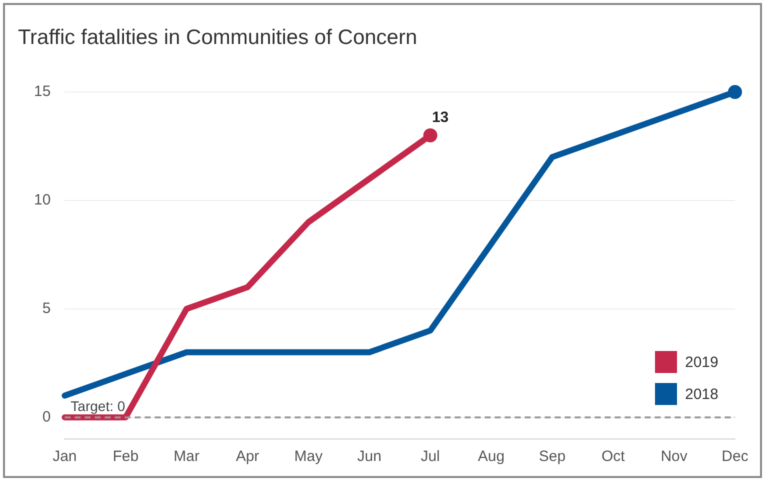  I want to click on x-tick-label: Mar, so click(187, 457).